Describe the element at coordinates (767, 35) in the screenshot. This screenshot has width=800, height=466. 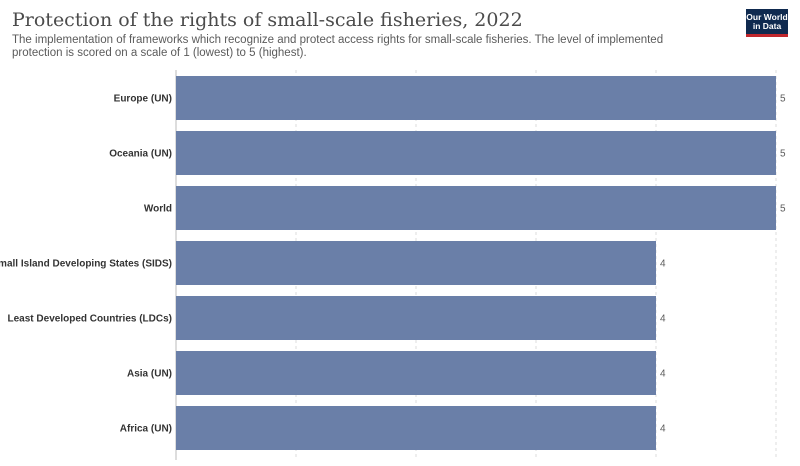
I see `logo-accent-stripe` at that location.